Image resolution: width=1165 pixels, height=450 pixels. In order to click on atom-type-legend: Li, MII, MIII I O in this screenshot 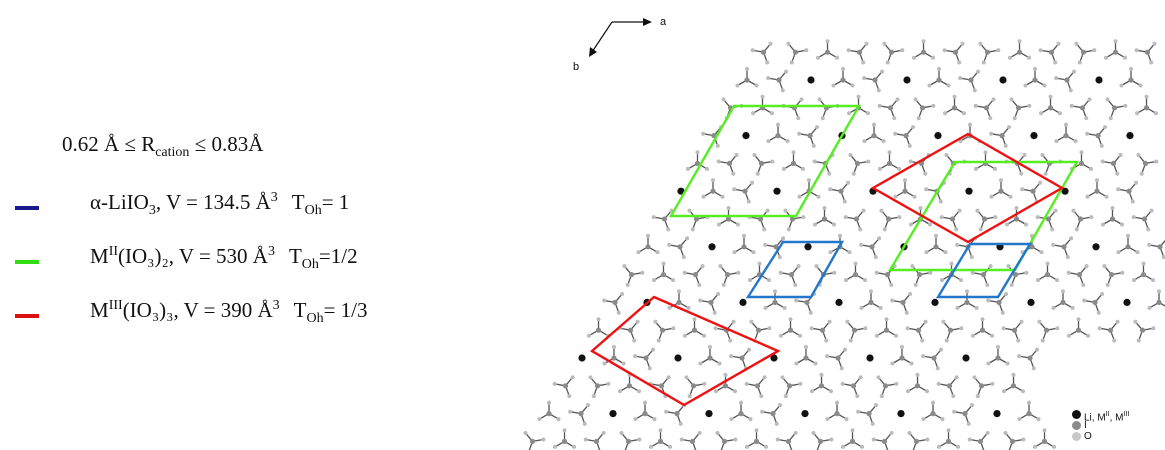, I will do `click(1100, 425)`.